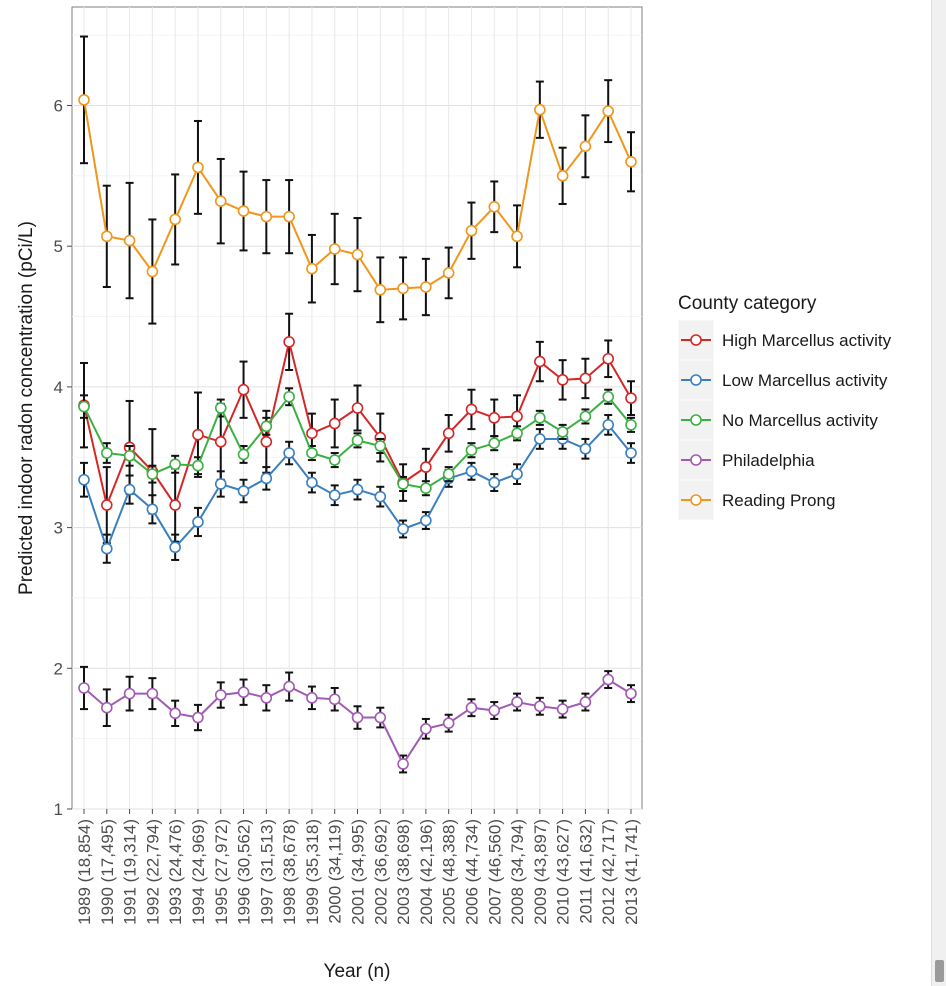  I want to click on x-tick-label: 1992 (22,794), so click(152, 872).